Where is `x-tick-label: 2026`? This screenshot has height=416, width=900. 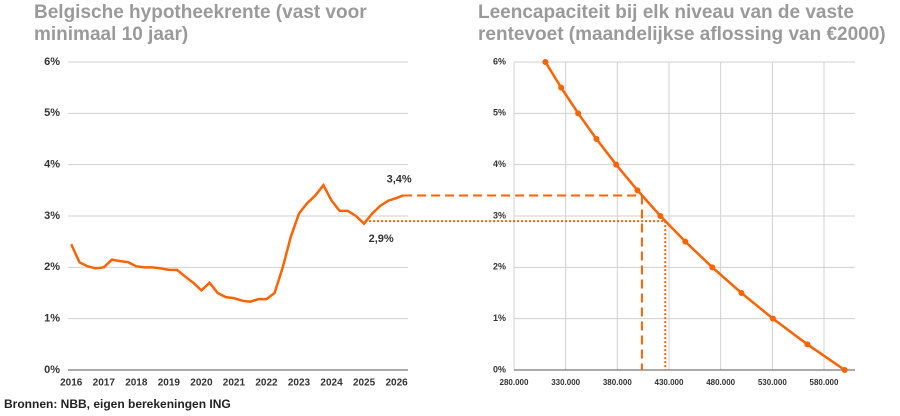
x-tick-label: 2026 is located at coordinates (396, 383).